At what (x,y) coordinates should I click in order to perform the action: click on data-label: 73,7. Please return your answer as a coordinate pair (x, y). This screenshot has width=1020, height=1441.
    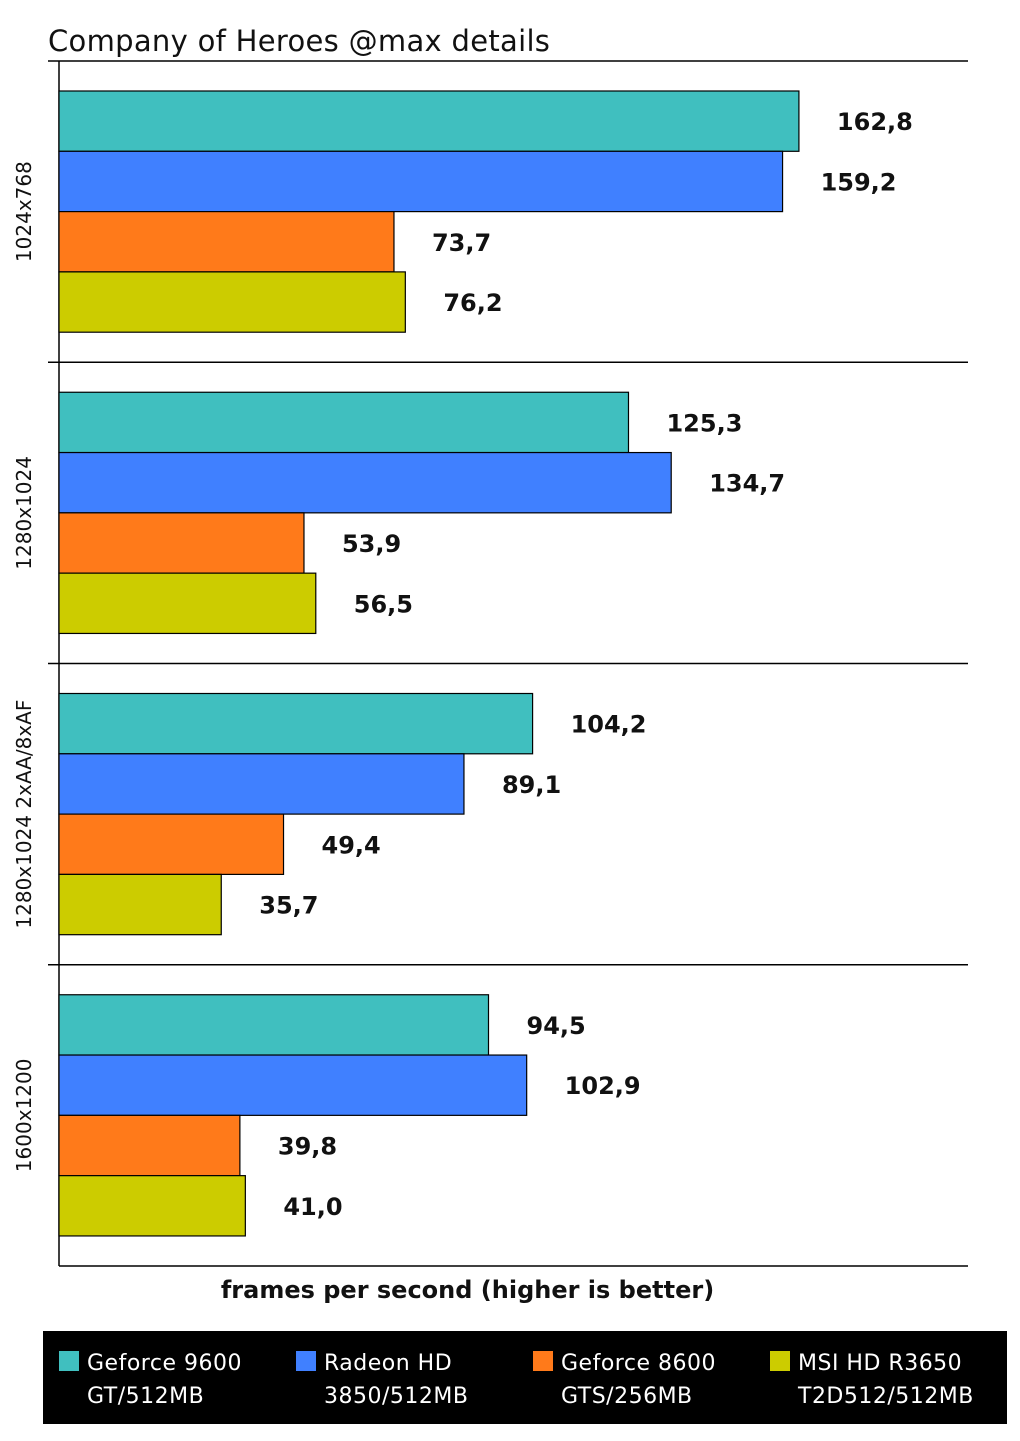
    Looking at the image, I should click on (461, 243).